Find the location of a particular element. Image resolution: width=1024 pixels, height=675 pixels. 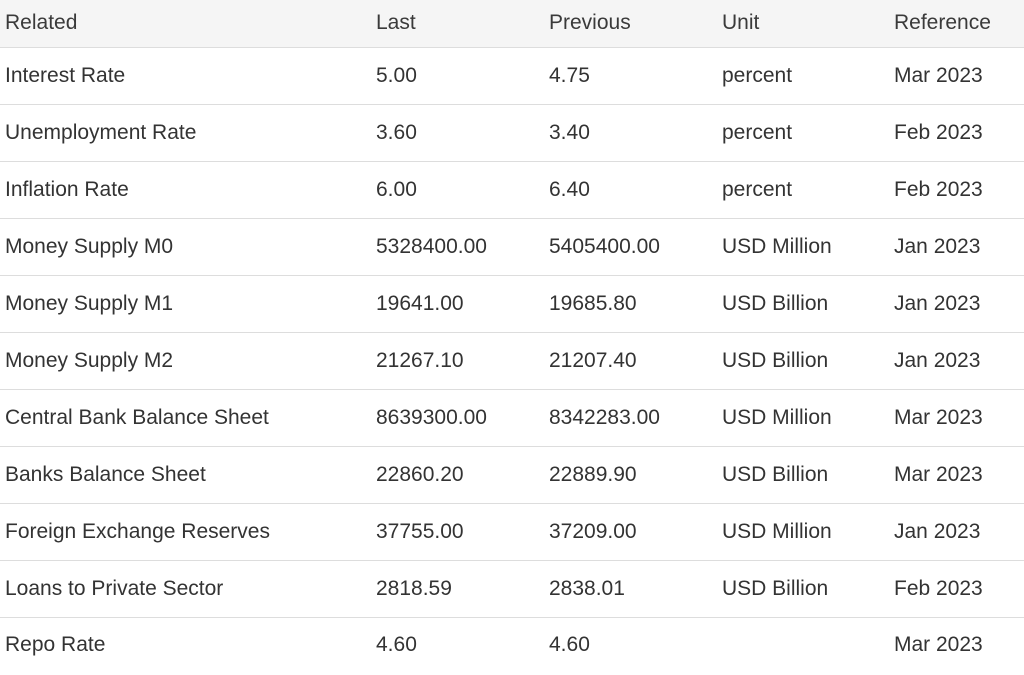

last-value: 5328400.00 is located at coordinates (457, 247).